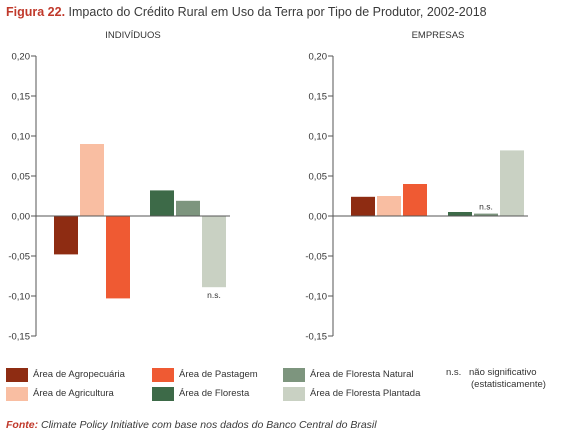 The image size is (571, 442). Describe the element at coordinates (365, 393) in the screenshot. I see `legend-label: Área de Floresta Plantada` at that location.